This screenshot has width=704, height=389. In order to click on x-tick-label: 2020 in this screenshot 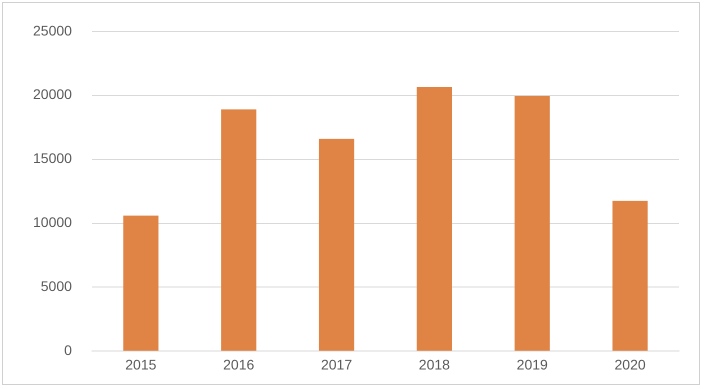, I will do `click(630, 364)`.